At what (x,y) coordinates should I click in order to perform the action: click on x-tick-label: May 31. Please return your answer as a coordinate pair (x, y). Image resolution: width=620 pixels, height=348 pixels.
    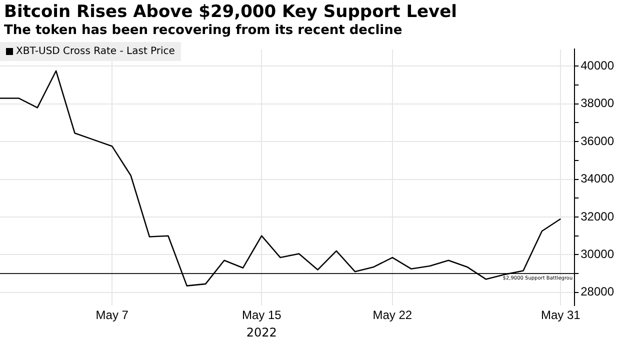
    Looking at the image, I should click on (560, 315).